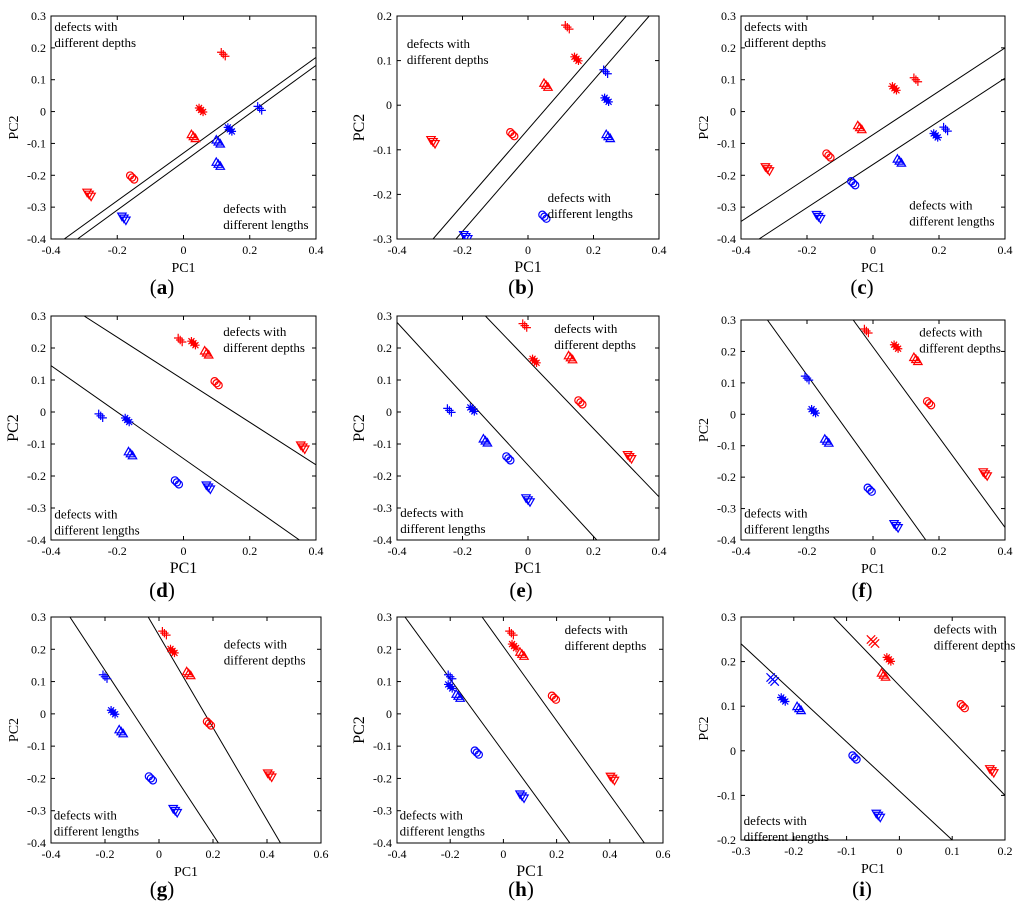  What do you see at coordinates (741, 851) in the screenshot?
I see `x-tick-label: -0.3` at bounding box center [741, 851].